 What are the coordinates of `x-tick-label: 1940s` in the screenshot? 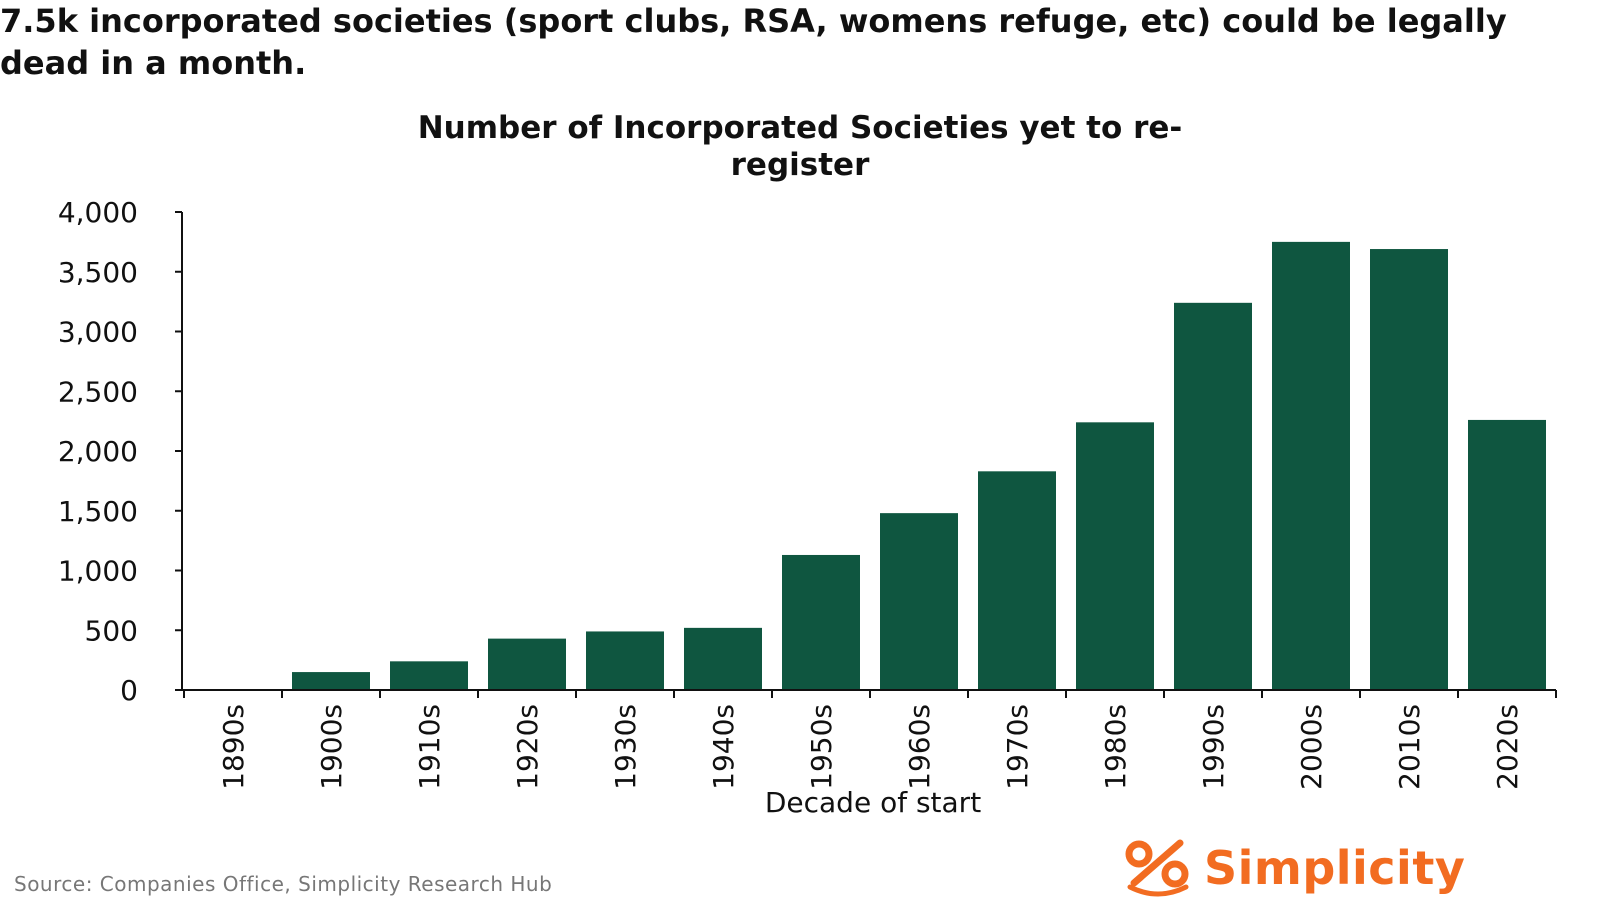 It's located at (723, 747).